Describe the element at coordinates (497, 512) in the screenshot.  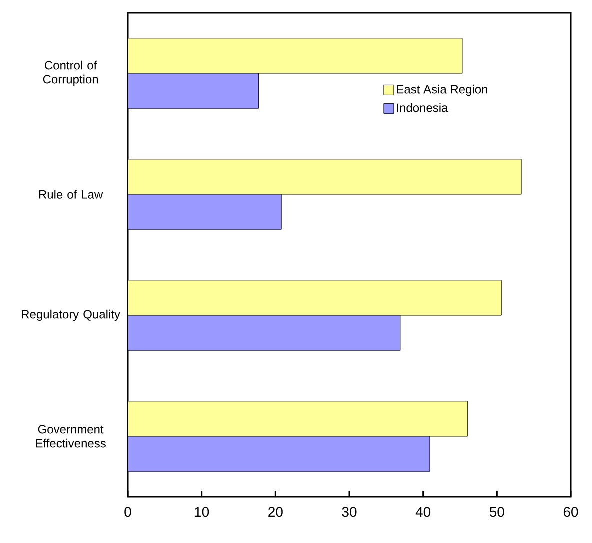
I see `x-tick-label: 50` at that location.